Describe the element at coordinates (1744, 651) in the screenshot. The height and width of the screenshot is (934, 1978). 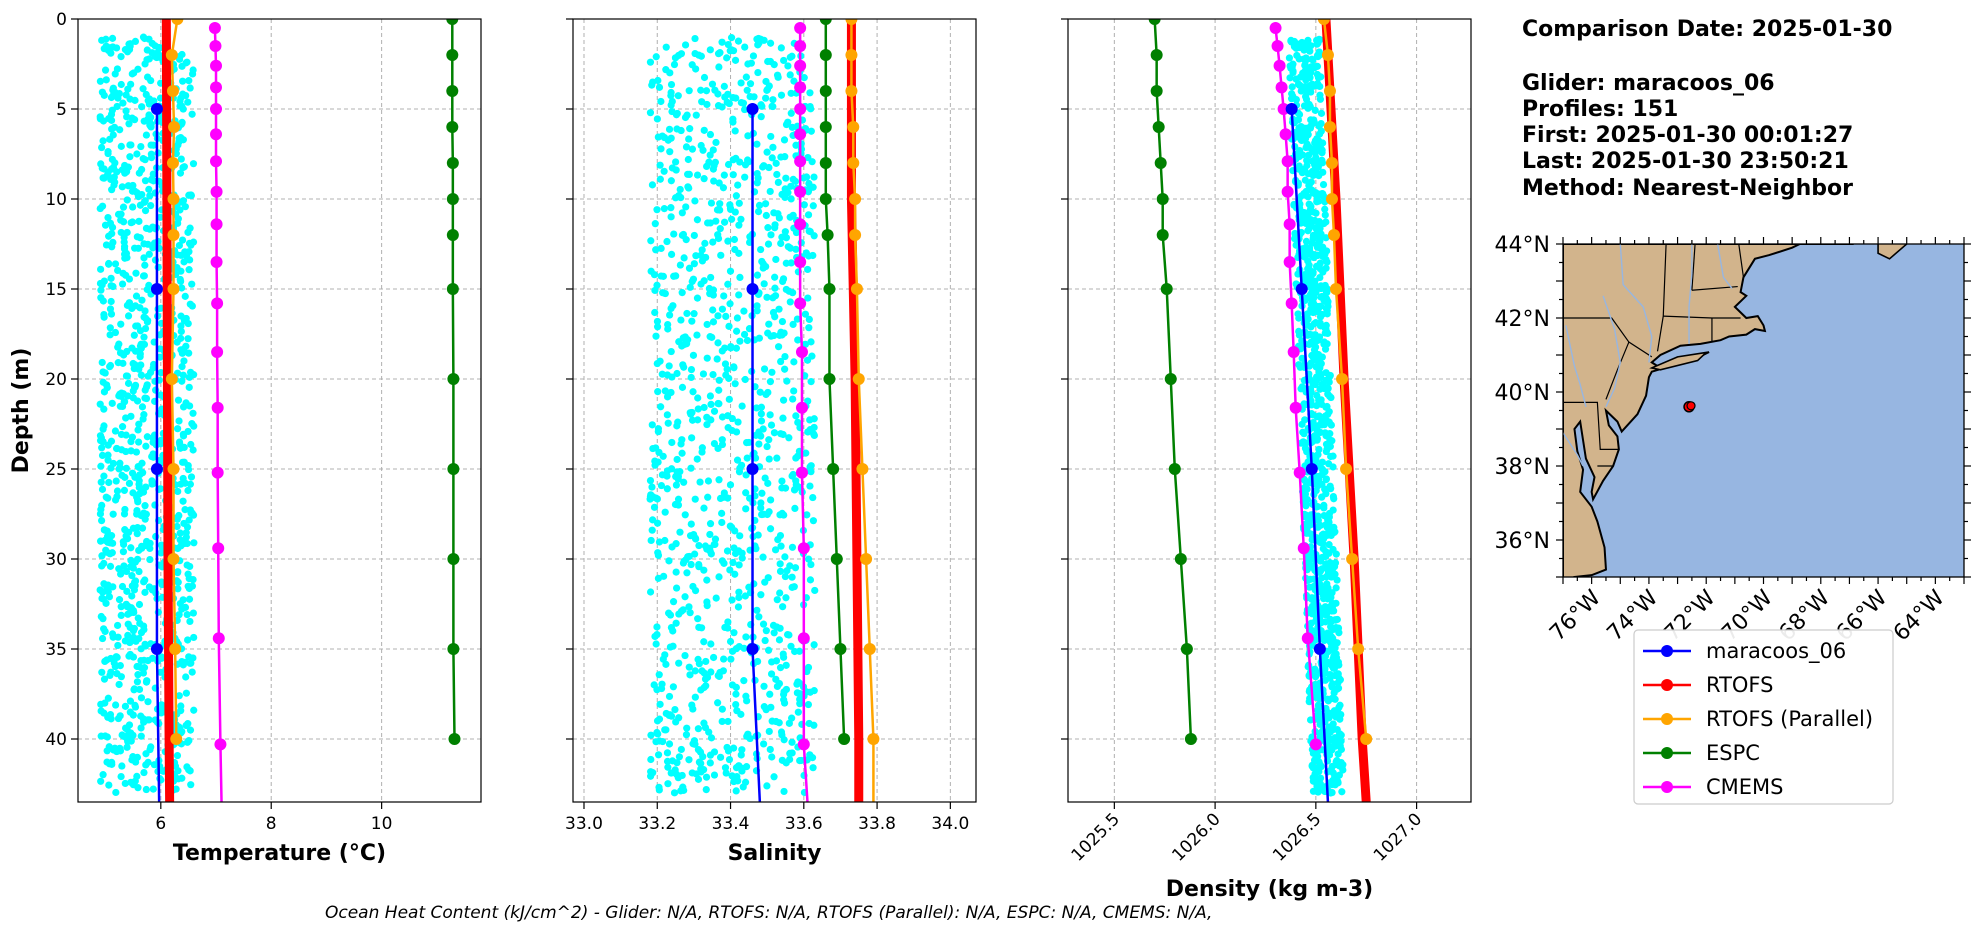
I see `legend-item: maracoos_06` at that location.